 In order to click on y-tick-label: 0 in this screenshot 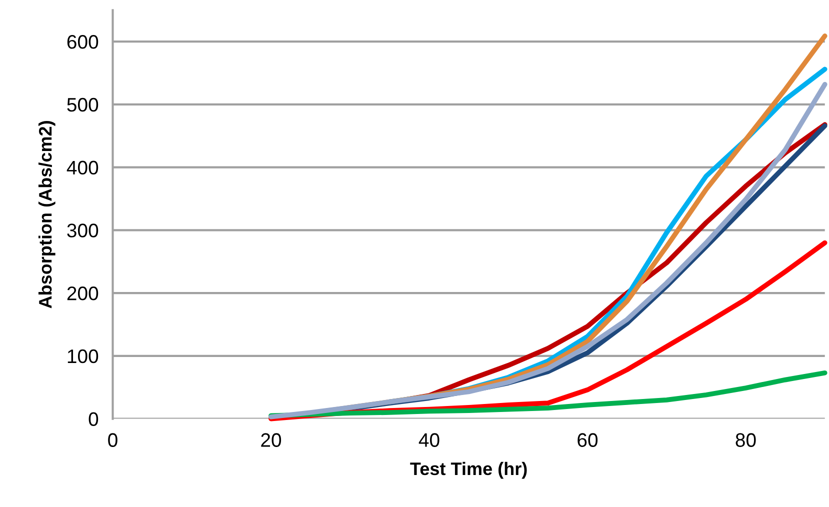, I will do `click(93, 419)`.